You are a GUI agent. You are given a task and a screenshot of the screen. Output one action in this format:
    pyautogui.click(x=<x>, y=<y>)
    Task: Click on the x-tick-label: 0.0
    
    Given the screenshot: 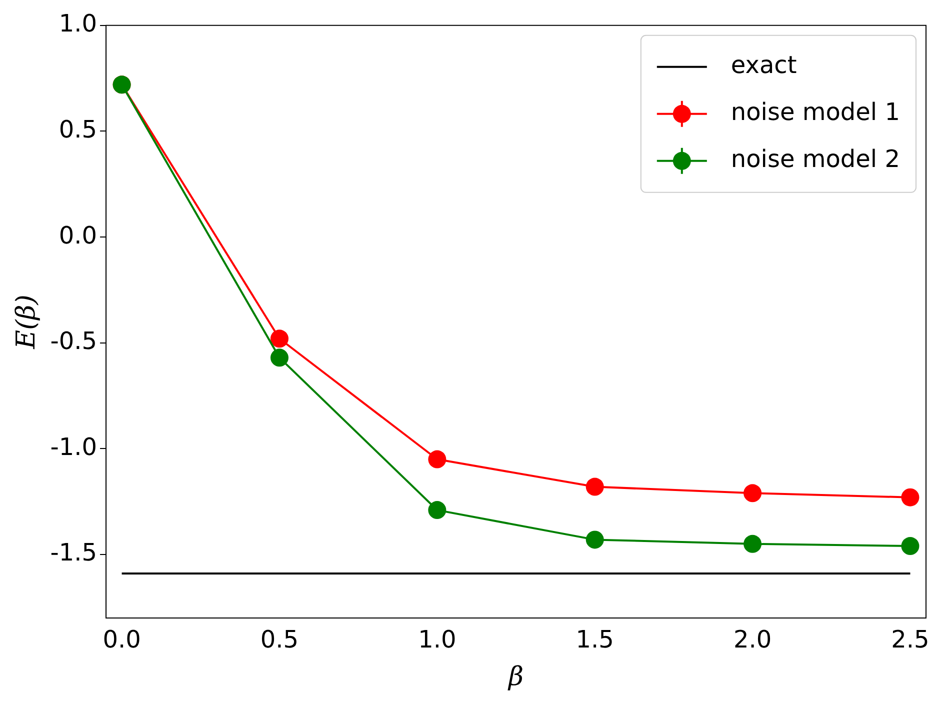 What is the action you would take?
    pyautogui.click(x=121, y=640)
    